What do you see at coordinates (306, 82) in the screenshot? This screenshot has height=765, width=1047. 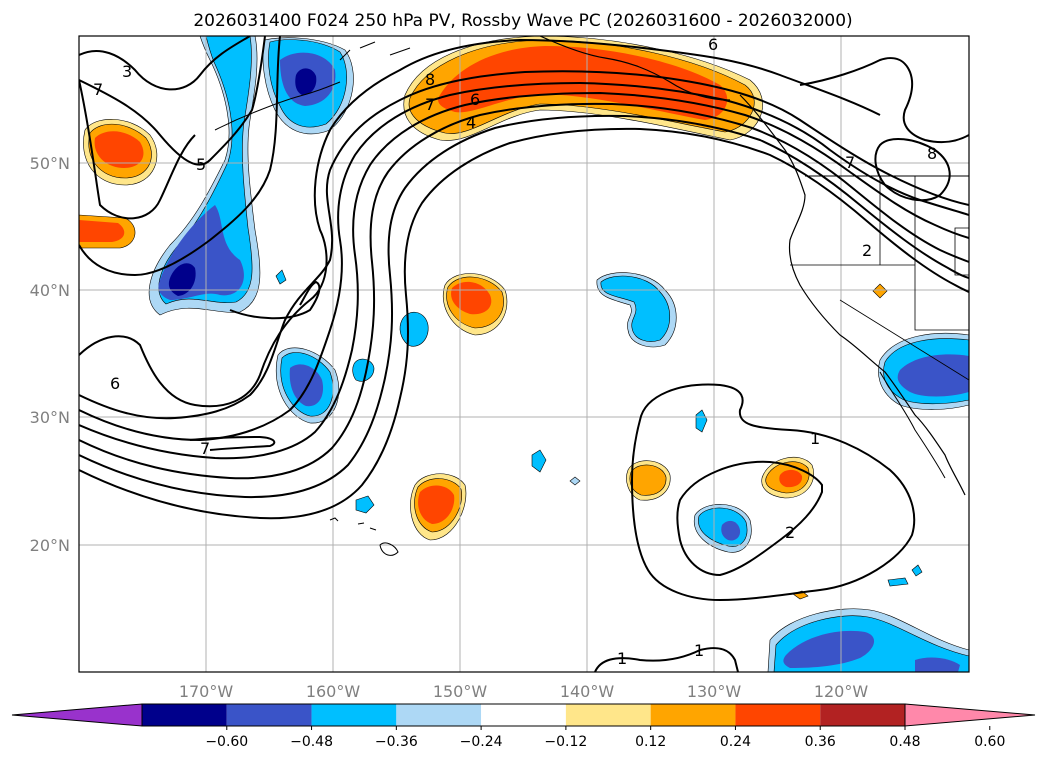 I see `negative-anomaly-north-navy` at bounding box center [306, 82].